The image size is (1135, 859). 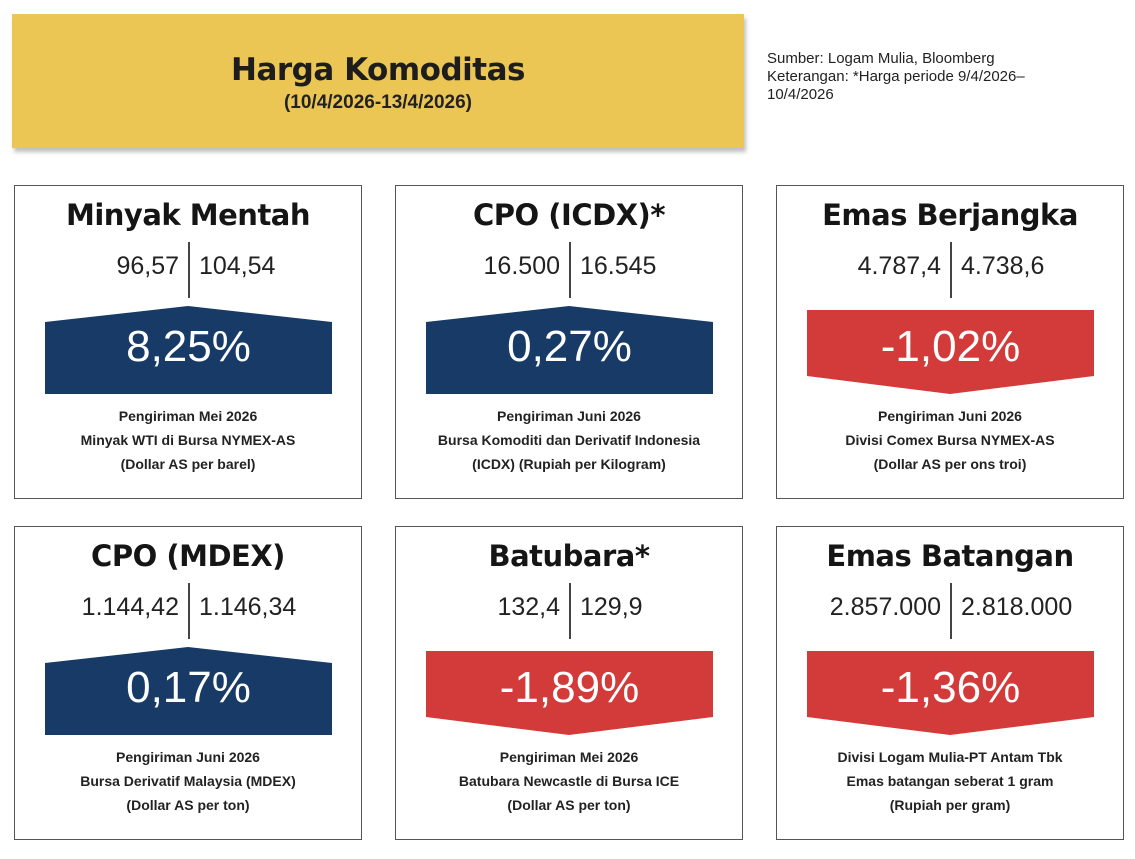 I want to click on description-line: Minyak WTI di Bursa NYMEX-AS, so click(x=188, y=440).